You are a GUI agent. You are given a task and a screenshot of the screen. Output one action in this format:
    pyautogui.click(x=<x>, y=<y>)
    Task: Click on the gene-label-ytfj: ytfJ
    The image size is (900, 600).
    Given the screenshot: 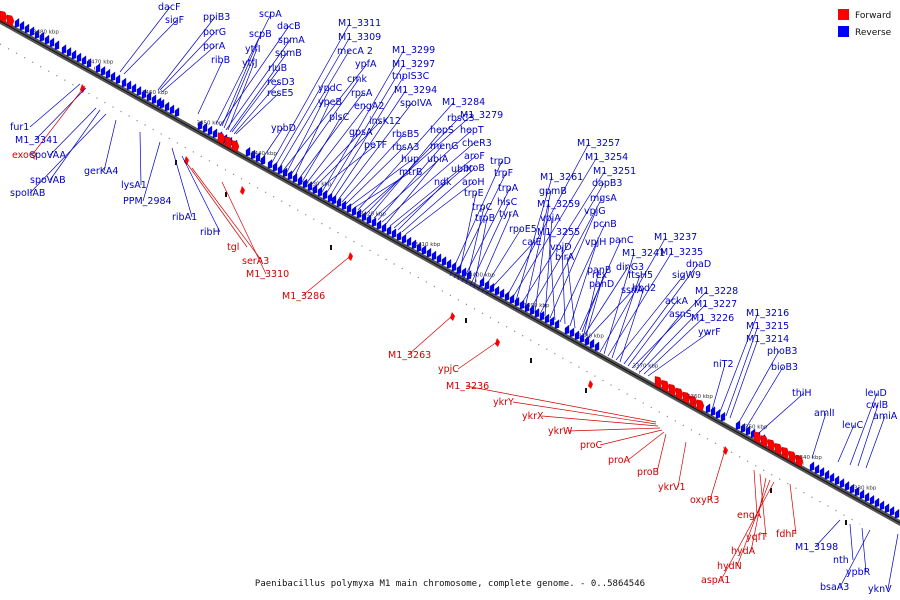 What is the action you would take?
    pyautogui.click(x=250, y=63)
    